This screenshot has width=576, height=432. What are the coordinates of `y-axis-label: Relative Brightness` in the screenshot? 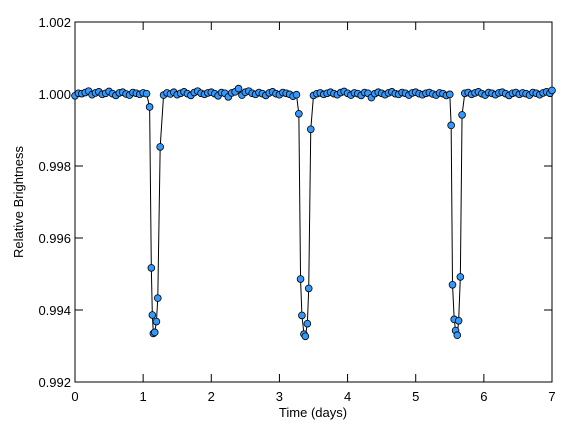 It's located at (18, 202).